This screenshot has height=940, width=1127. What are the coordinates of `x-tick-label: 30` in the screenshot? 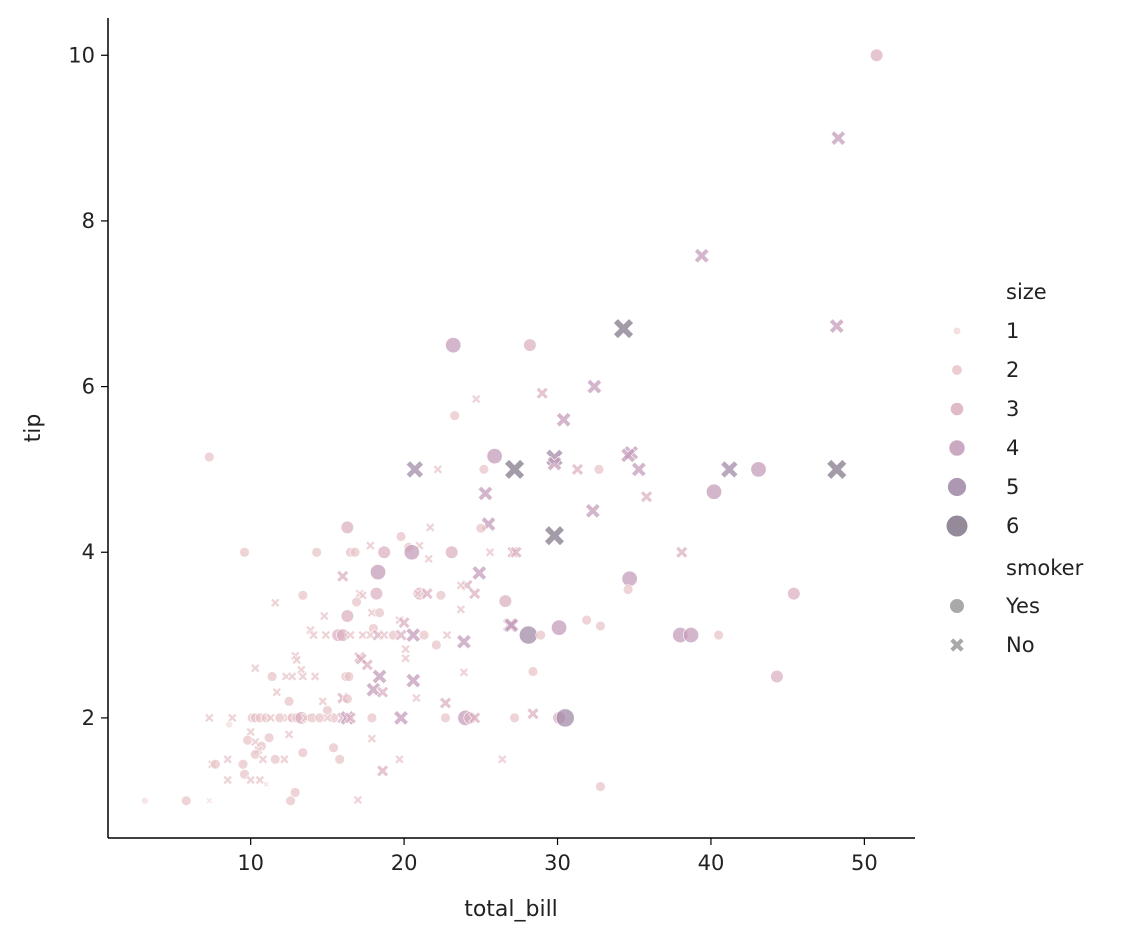 It's located at (557, 863).